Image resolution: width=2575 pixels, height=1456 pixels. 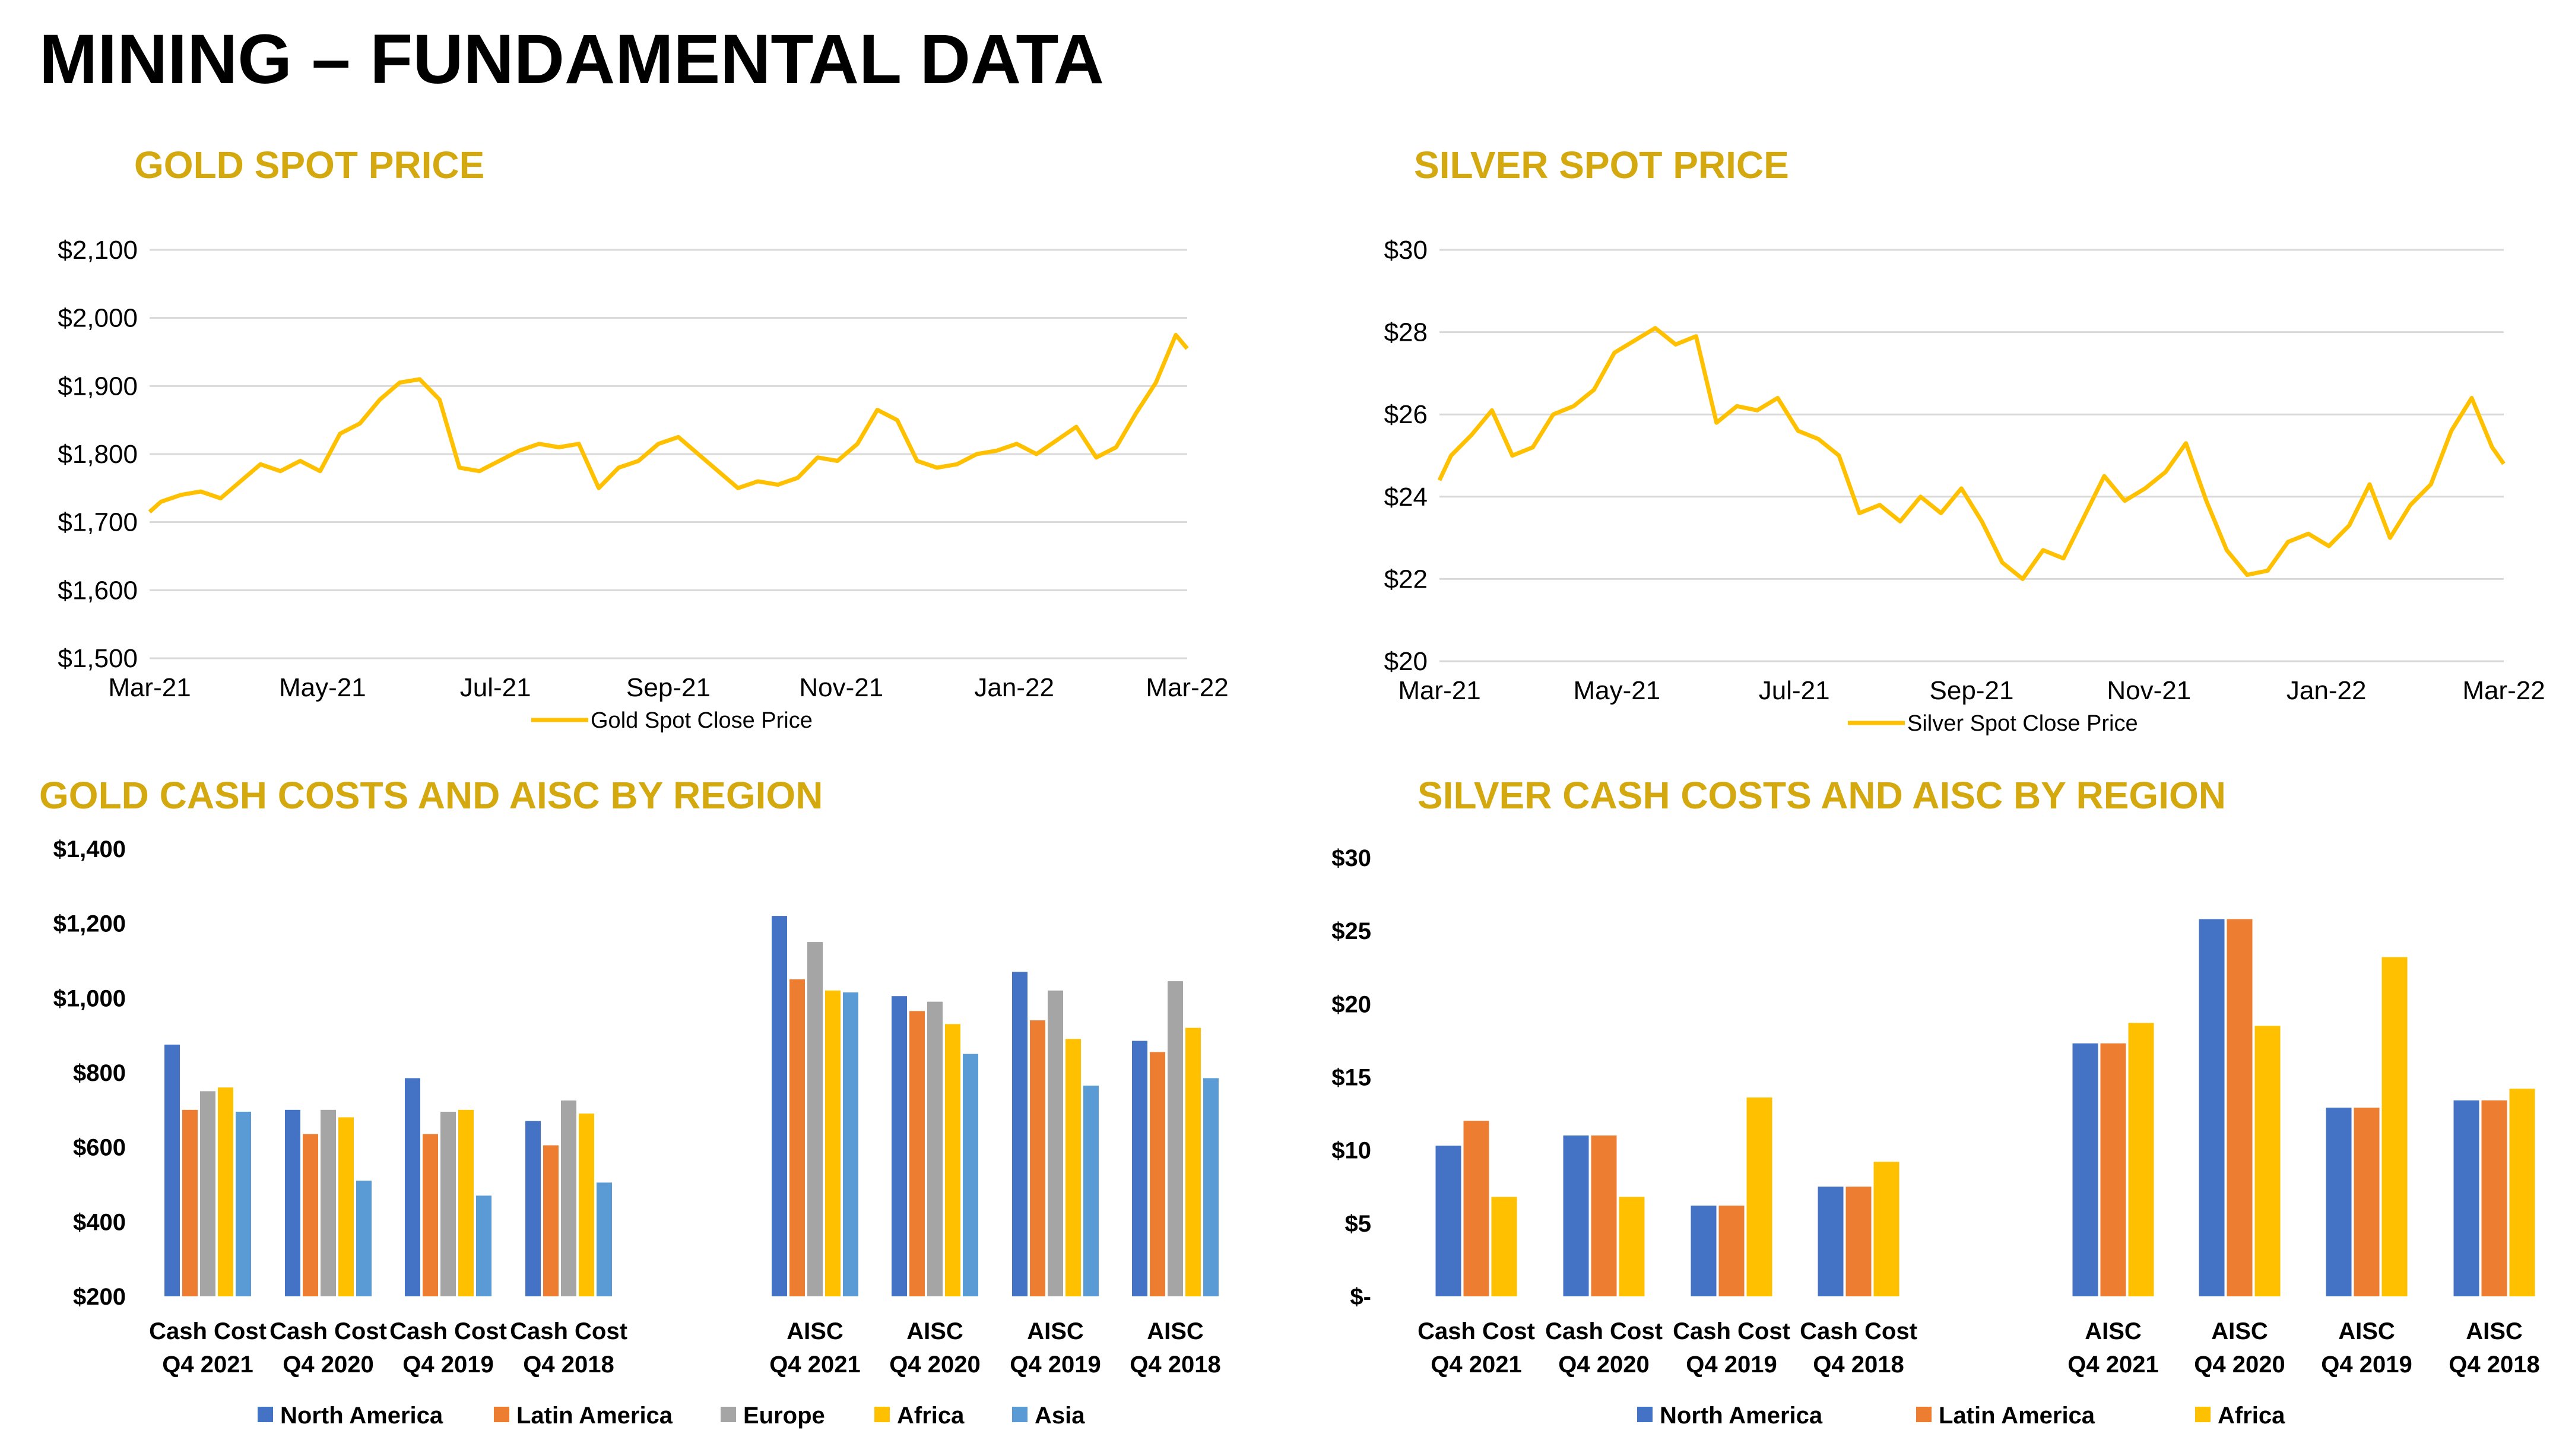 I want to click on gold-costs-legend-label: Asia, so click(x=1060, y=1416).